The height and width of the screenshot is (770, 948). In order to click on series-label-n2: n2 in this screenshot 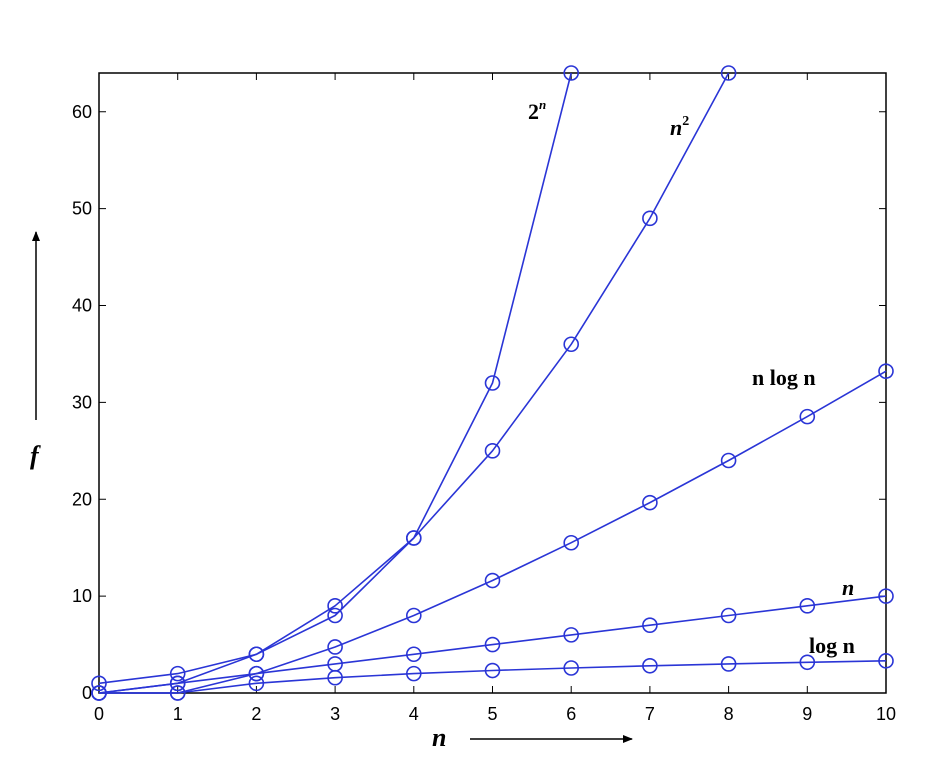, I will do `click(679, 127)`.